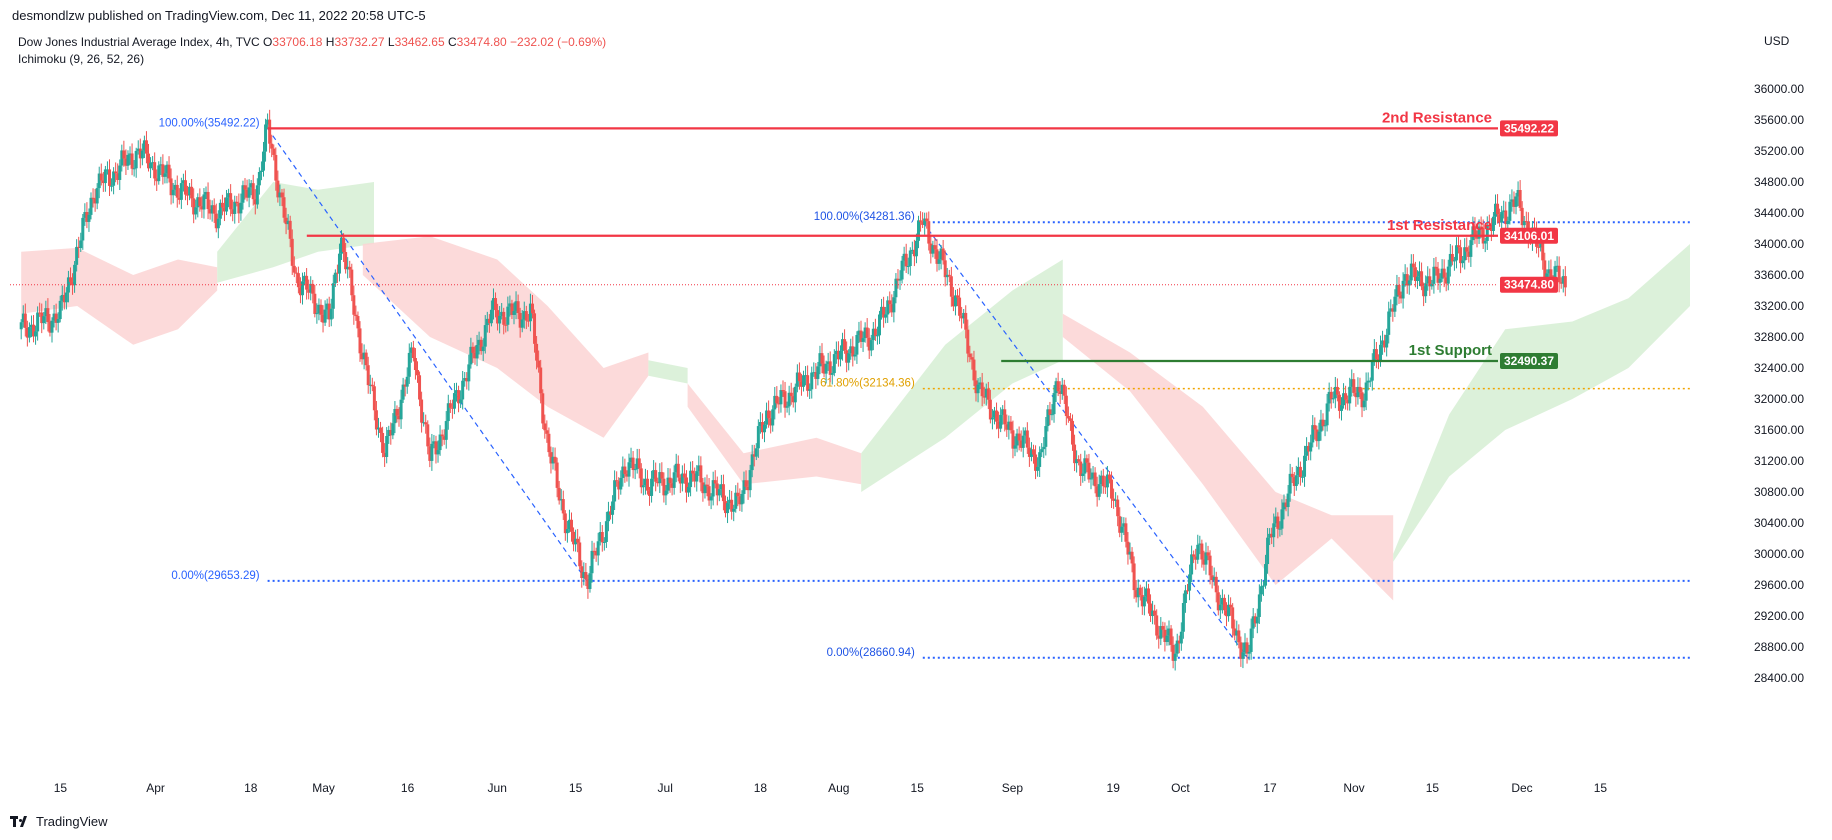 The width and height of the screenshot is (1832, 840). What do you see at coordinates (1013, 788) in the screenshot?
I see `time-tick: Sep` at bounding box center [1013, 788].